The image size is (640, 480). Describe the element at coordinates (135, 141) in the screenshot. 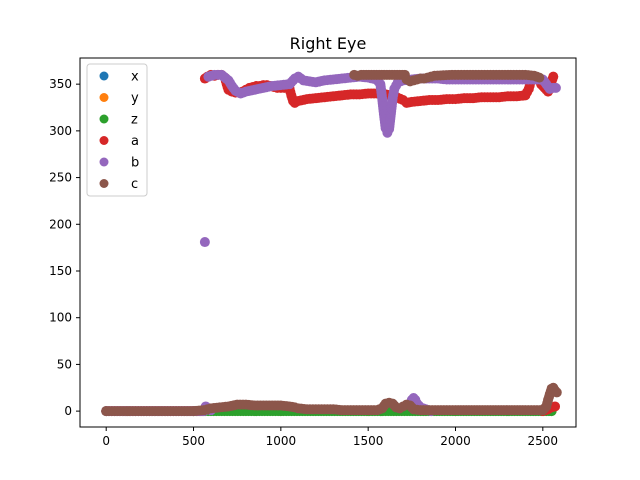

I see `legend-label: a` at that location.